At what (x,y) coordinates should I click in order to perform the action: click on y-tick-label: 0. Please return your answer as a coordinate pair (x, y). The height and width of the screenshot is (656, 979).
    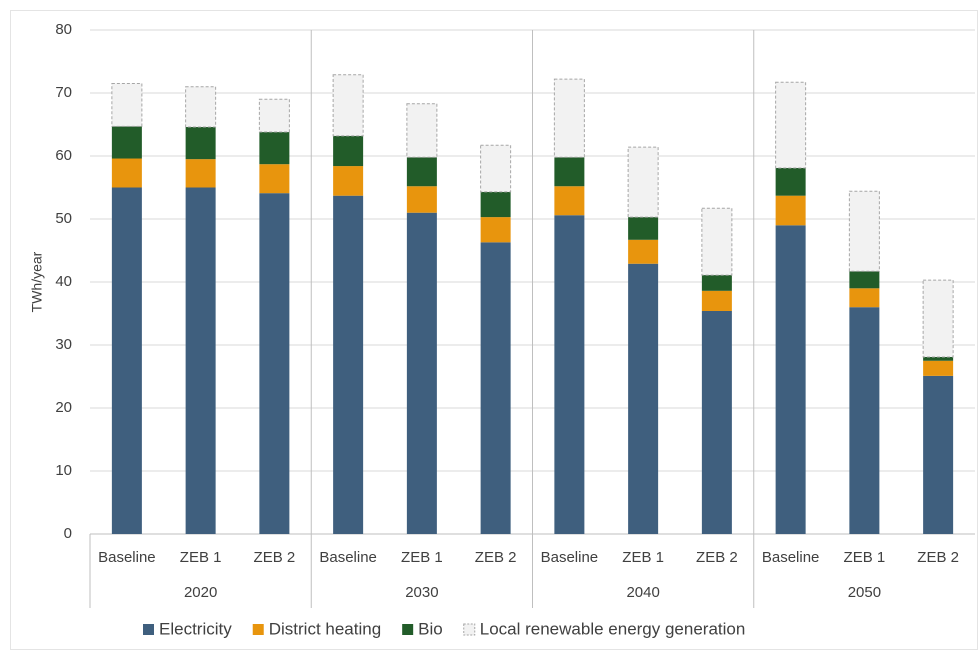
    Looking at the image, I should click on (68, 533).